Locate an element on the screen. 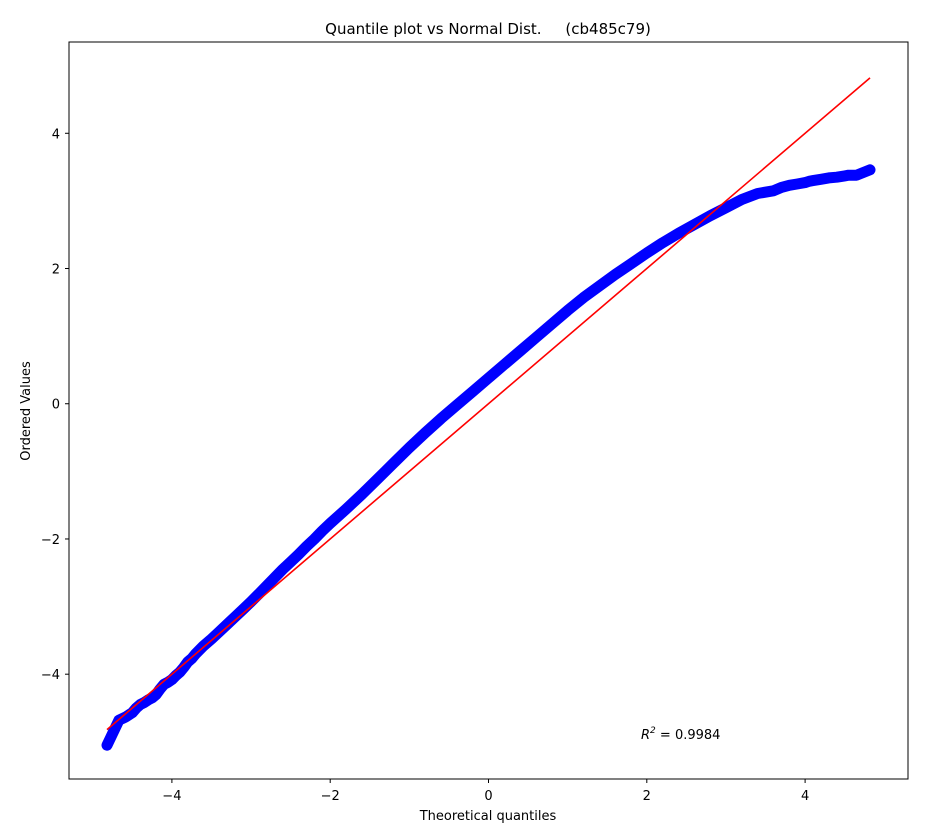 The width and height of the screenshot is (934, 840). x-tick-label: −4 is located at coordinates (171, 796).